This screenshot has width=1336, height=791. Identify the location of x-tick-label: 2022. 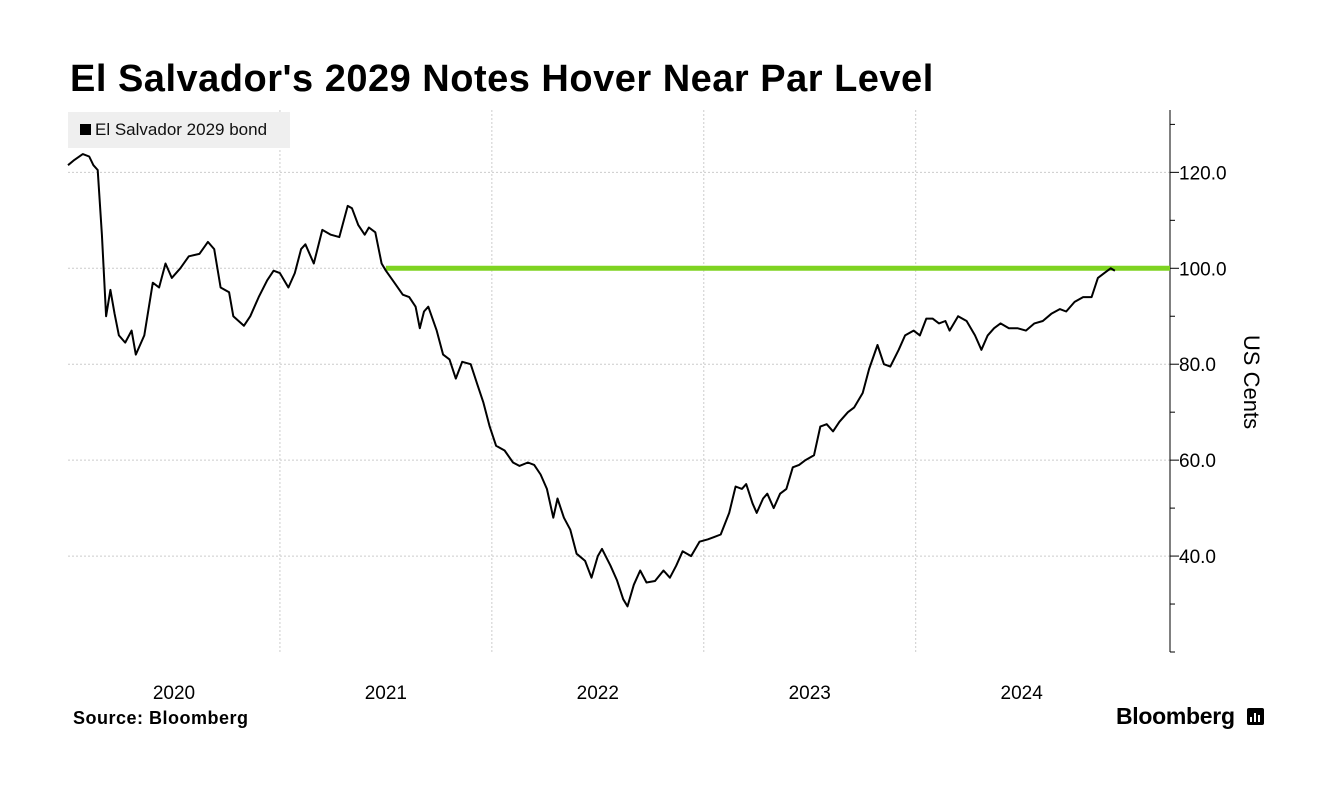
(598, 693).